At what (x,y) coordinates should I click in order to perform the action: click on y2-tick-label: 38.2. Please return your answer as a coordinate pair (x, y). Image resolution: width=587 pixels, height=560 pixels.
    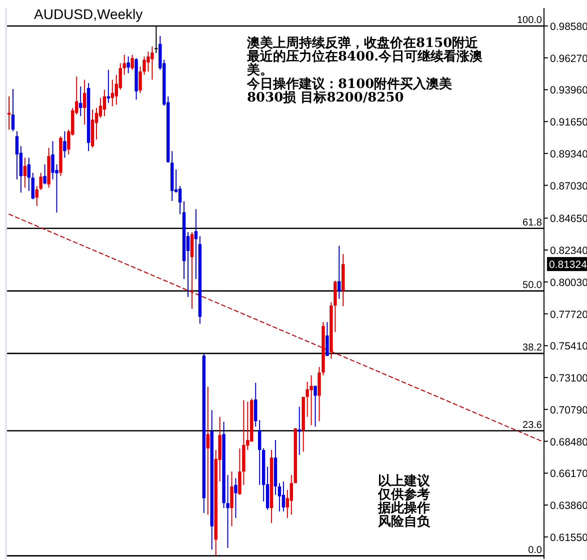
    Looking at the image, I should click on (532, 348).